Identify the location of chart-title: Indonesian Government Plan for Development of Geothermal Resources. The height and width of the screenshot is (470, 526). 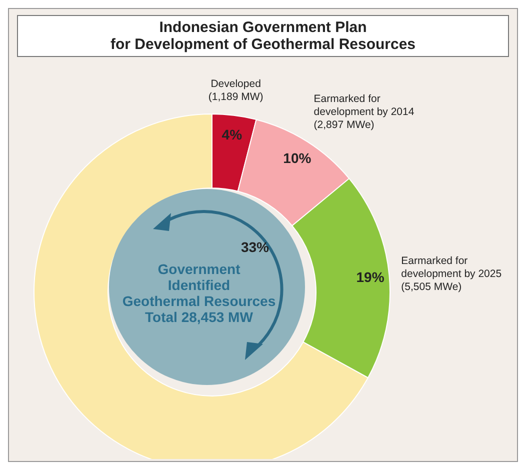
(263, 36).